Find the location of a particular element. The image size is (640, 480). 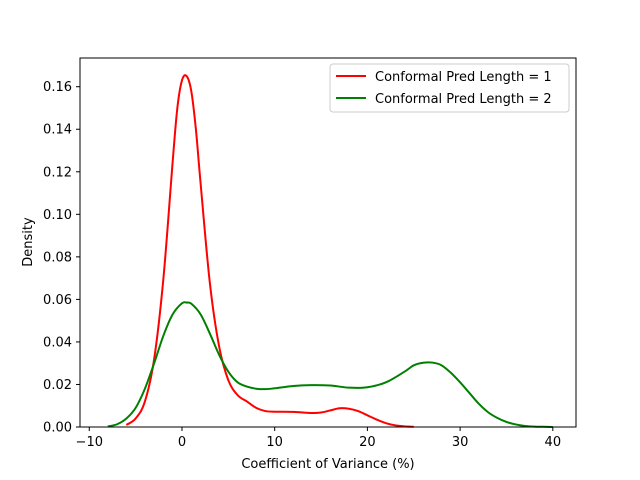

x-axis-ticks: −10 0 10 20 30 40 is located at coordinates (319, 438).